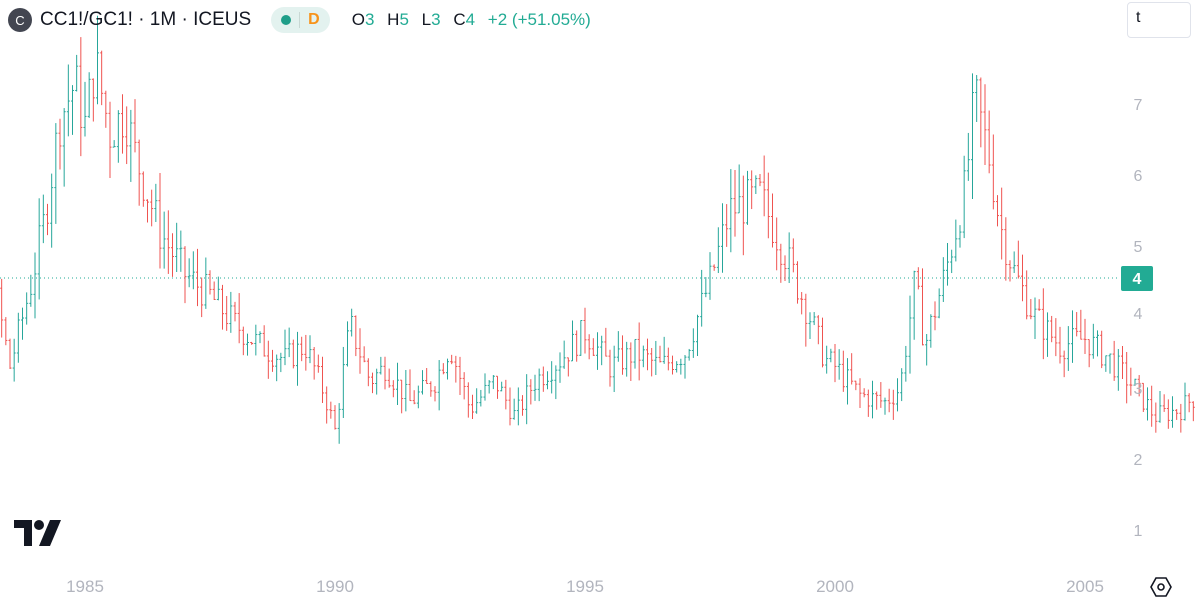 This screenshot has height=602, width=1196. I want to click on price-change: +2 (+51.05%), so click(539, 19).